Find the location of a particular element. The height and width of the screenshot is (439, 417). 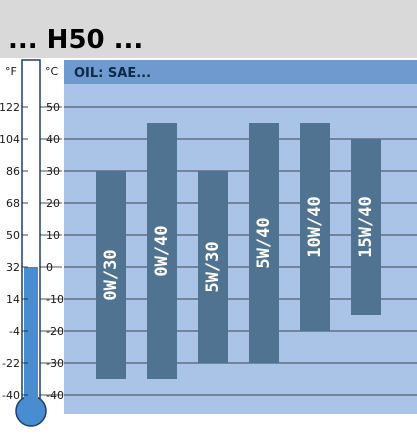

thermometer-neck is located at coordinates (31, 400).